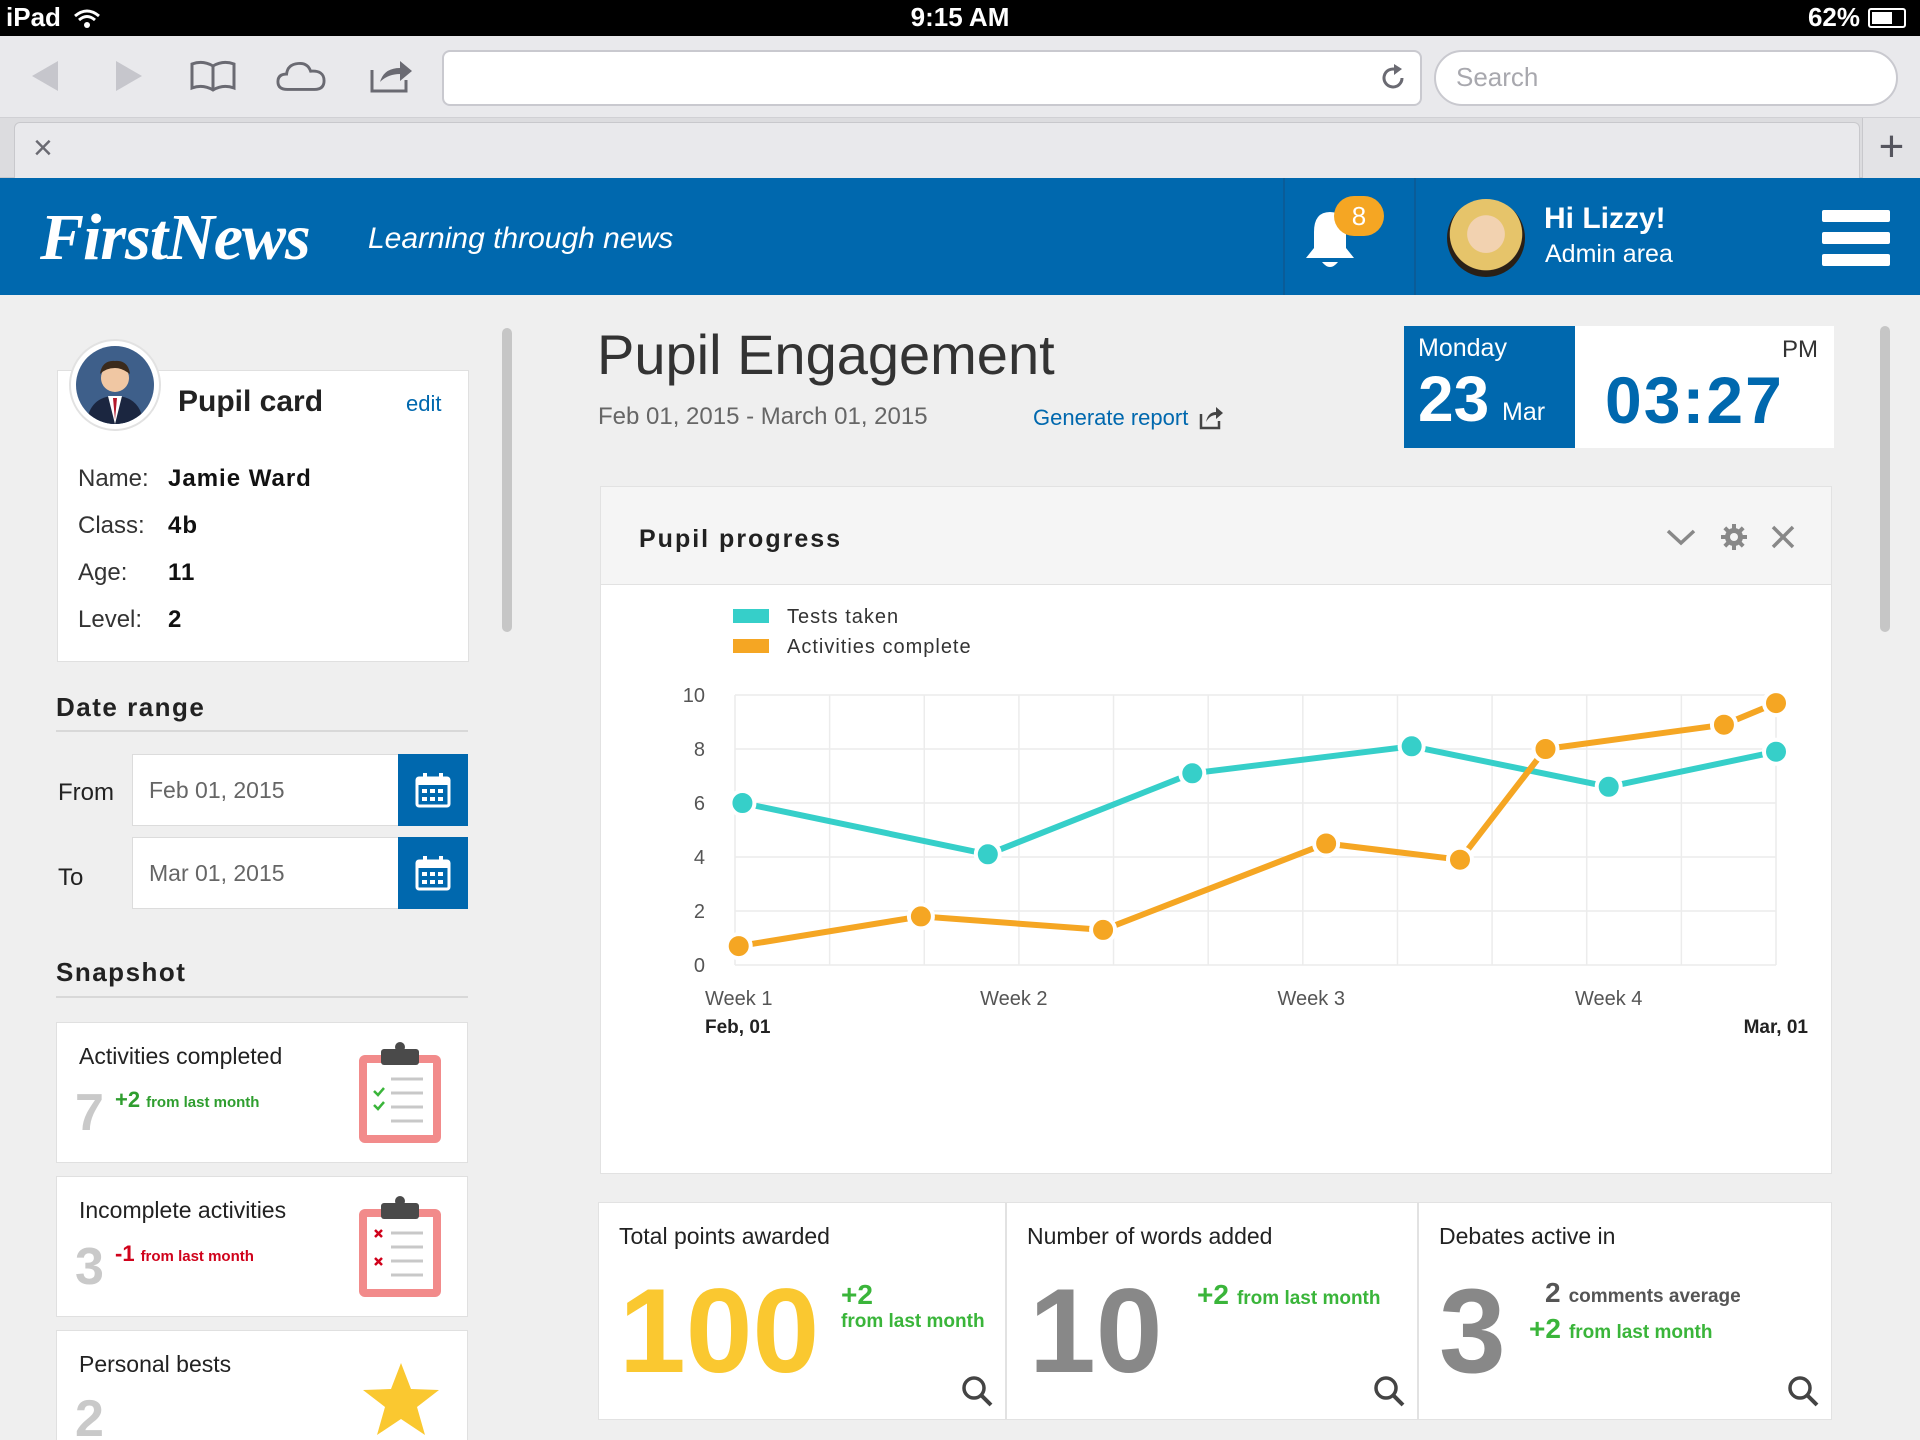 The height and width of the screenshot is (1440, 1920). Describe the element at coordinates (121, 972) in the screenshot. I see `snapshot-title: Snapshot` at that location.